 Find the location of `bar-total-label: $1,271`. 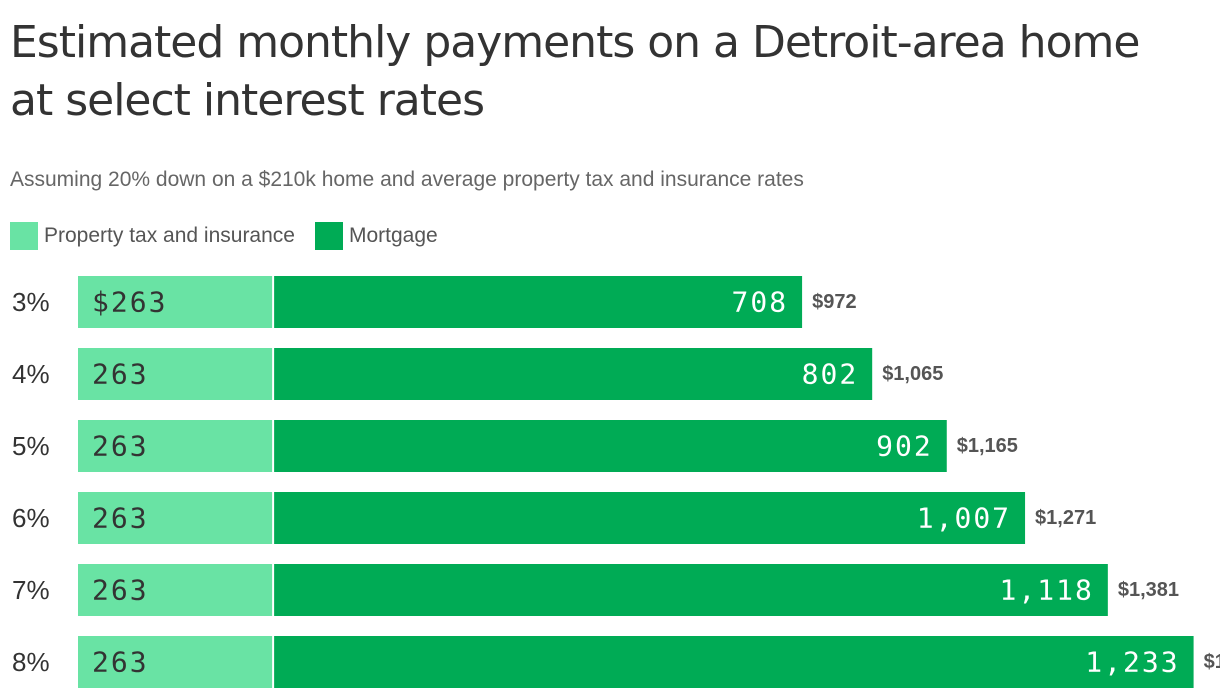

bar-total-label: $1,271 is located at coordinates (1065, 518).